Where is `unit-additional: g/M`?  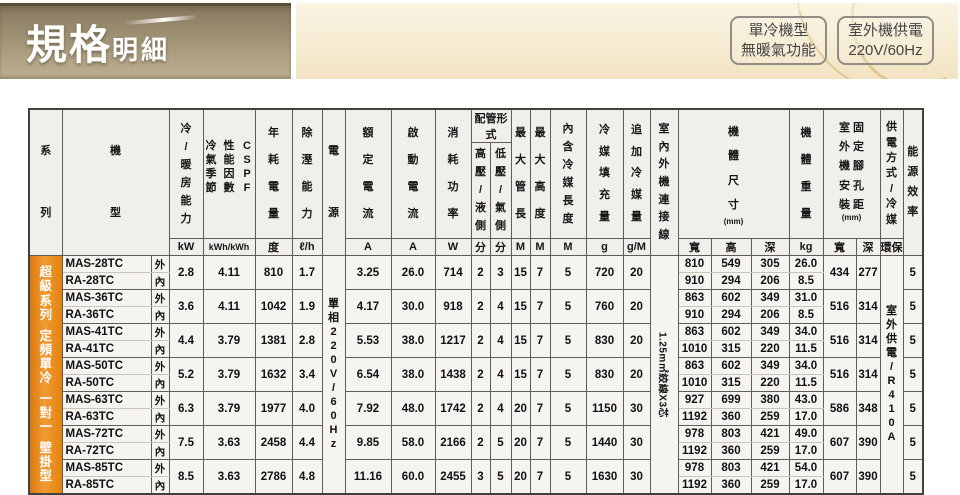 unit-additional: g/M is located at coordinates (636, 247).